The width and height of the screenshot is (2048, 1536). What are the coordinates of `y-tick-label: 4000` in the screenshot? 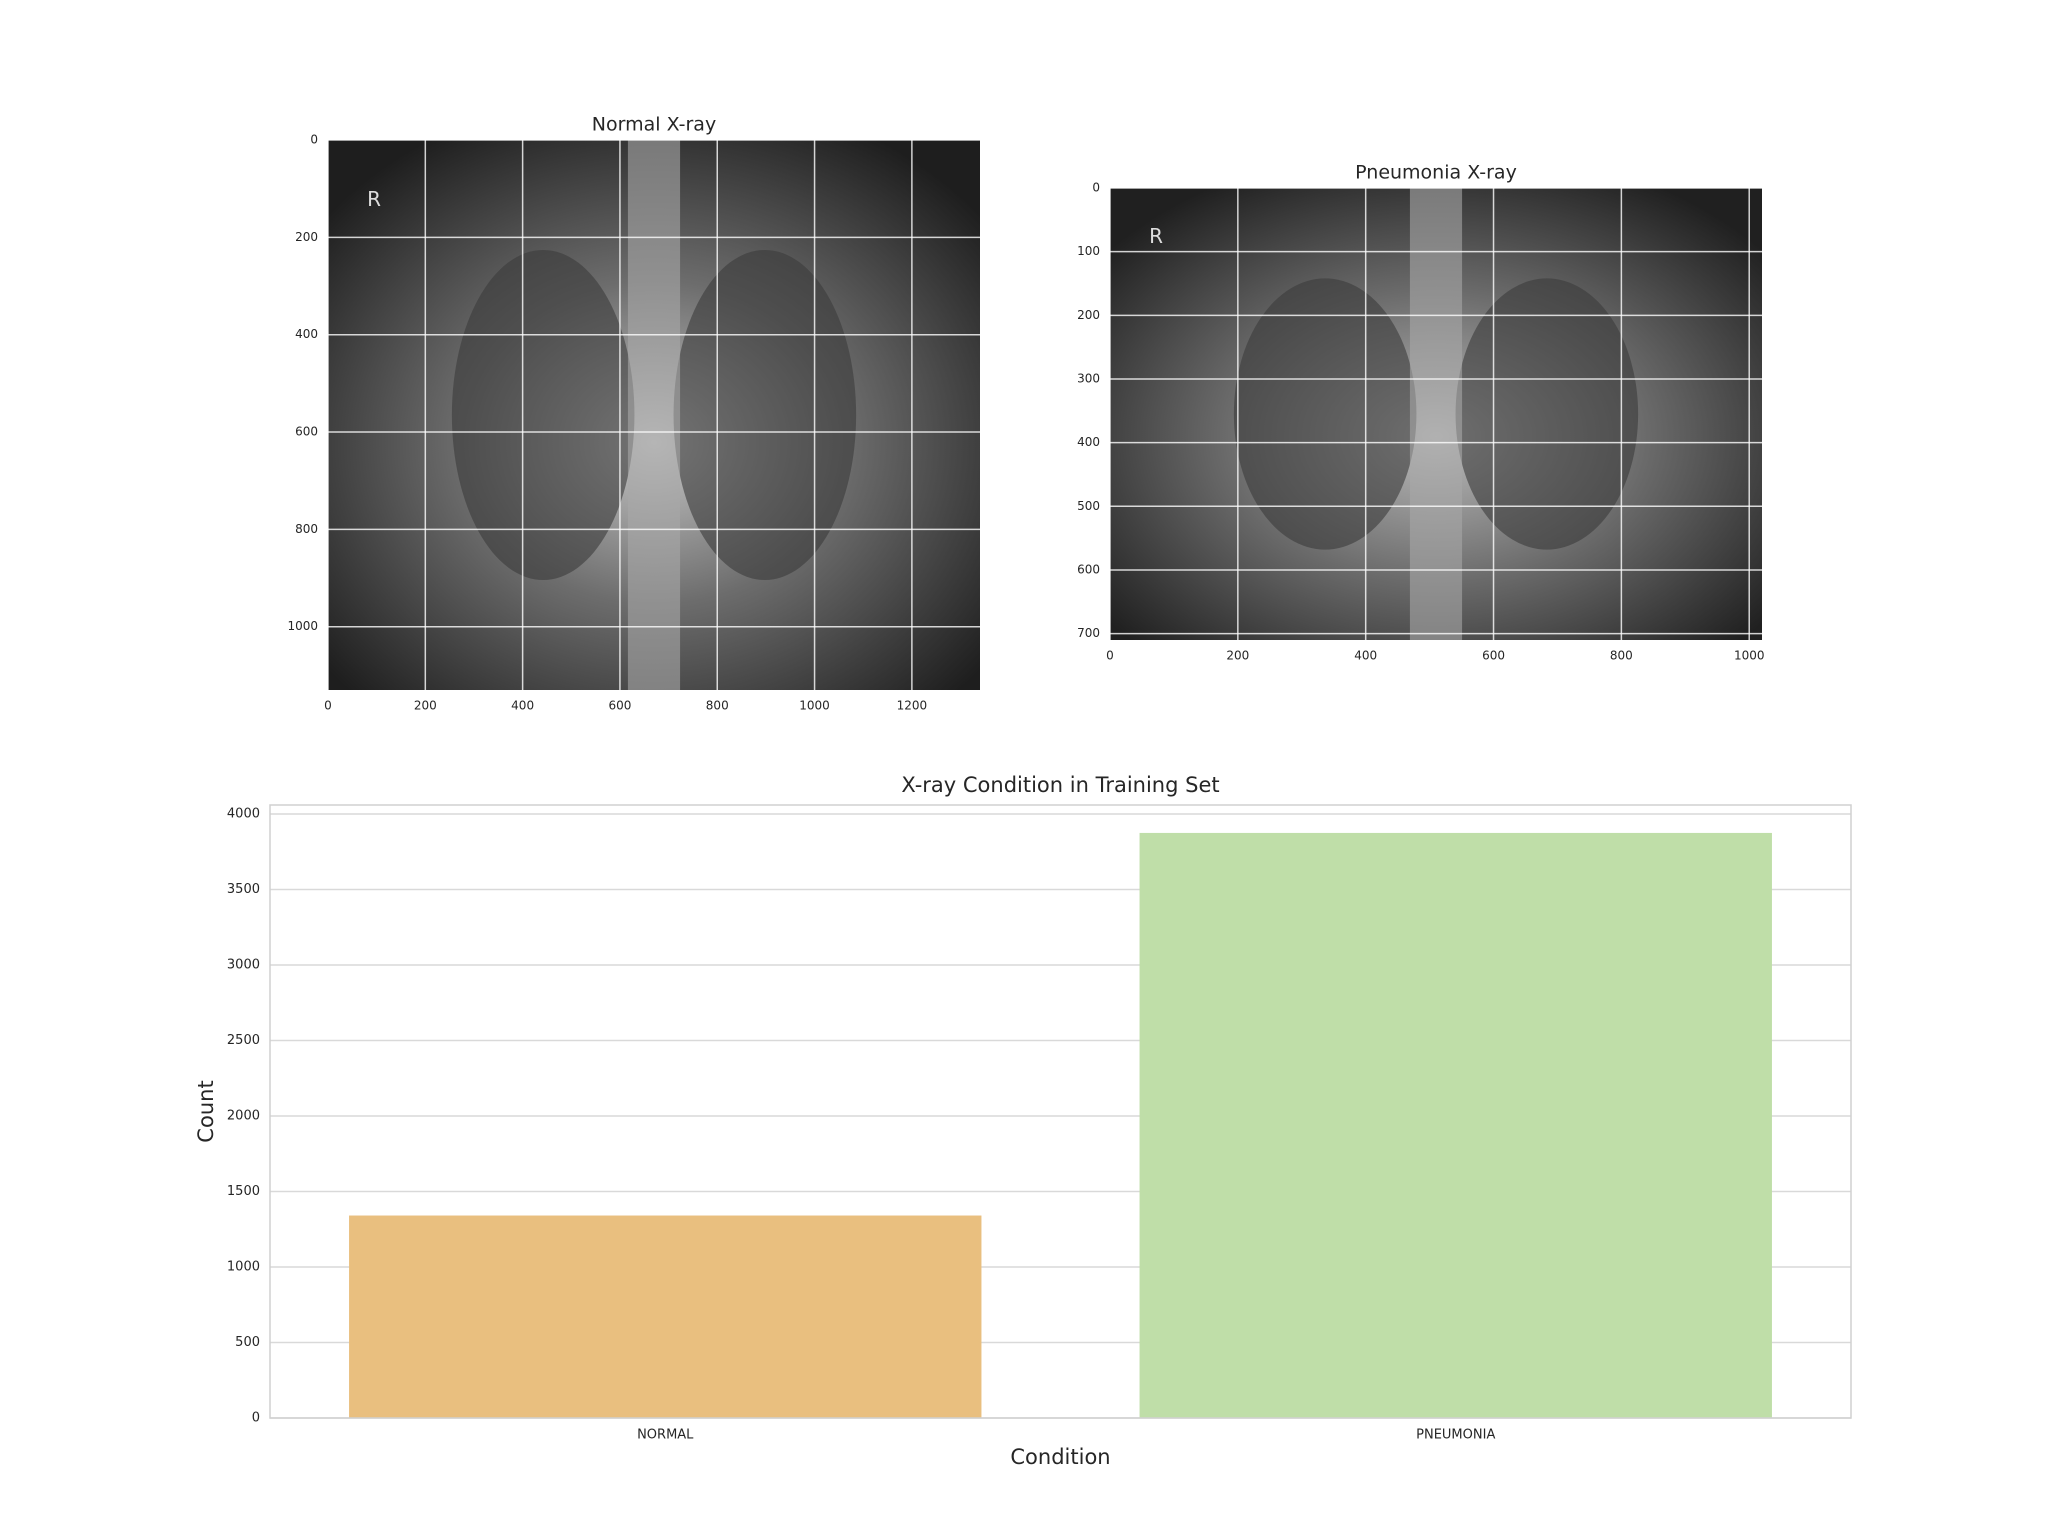 It's located at (243, 814).